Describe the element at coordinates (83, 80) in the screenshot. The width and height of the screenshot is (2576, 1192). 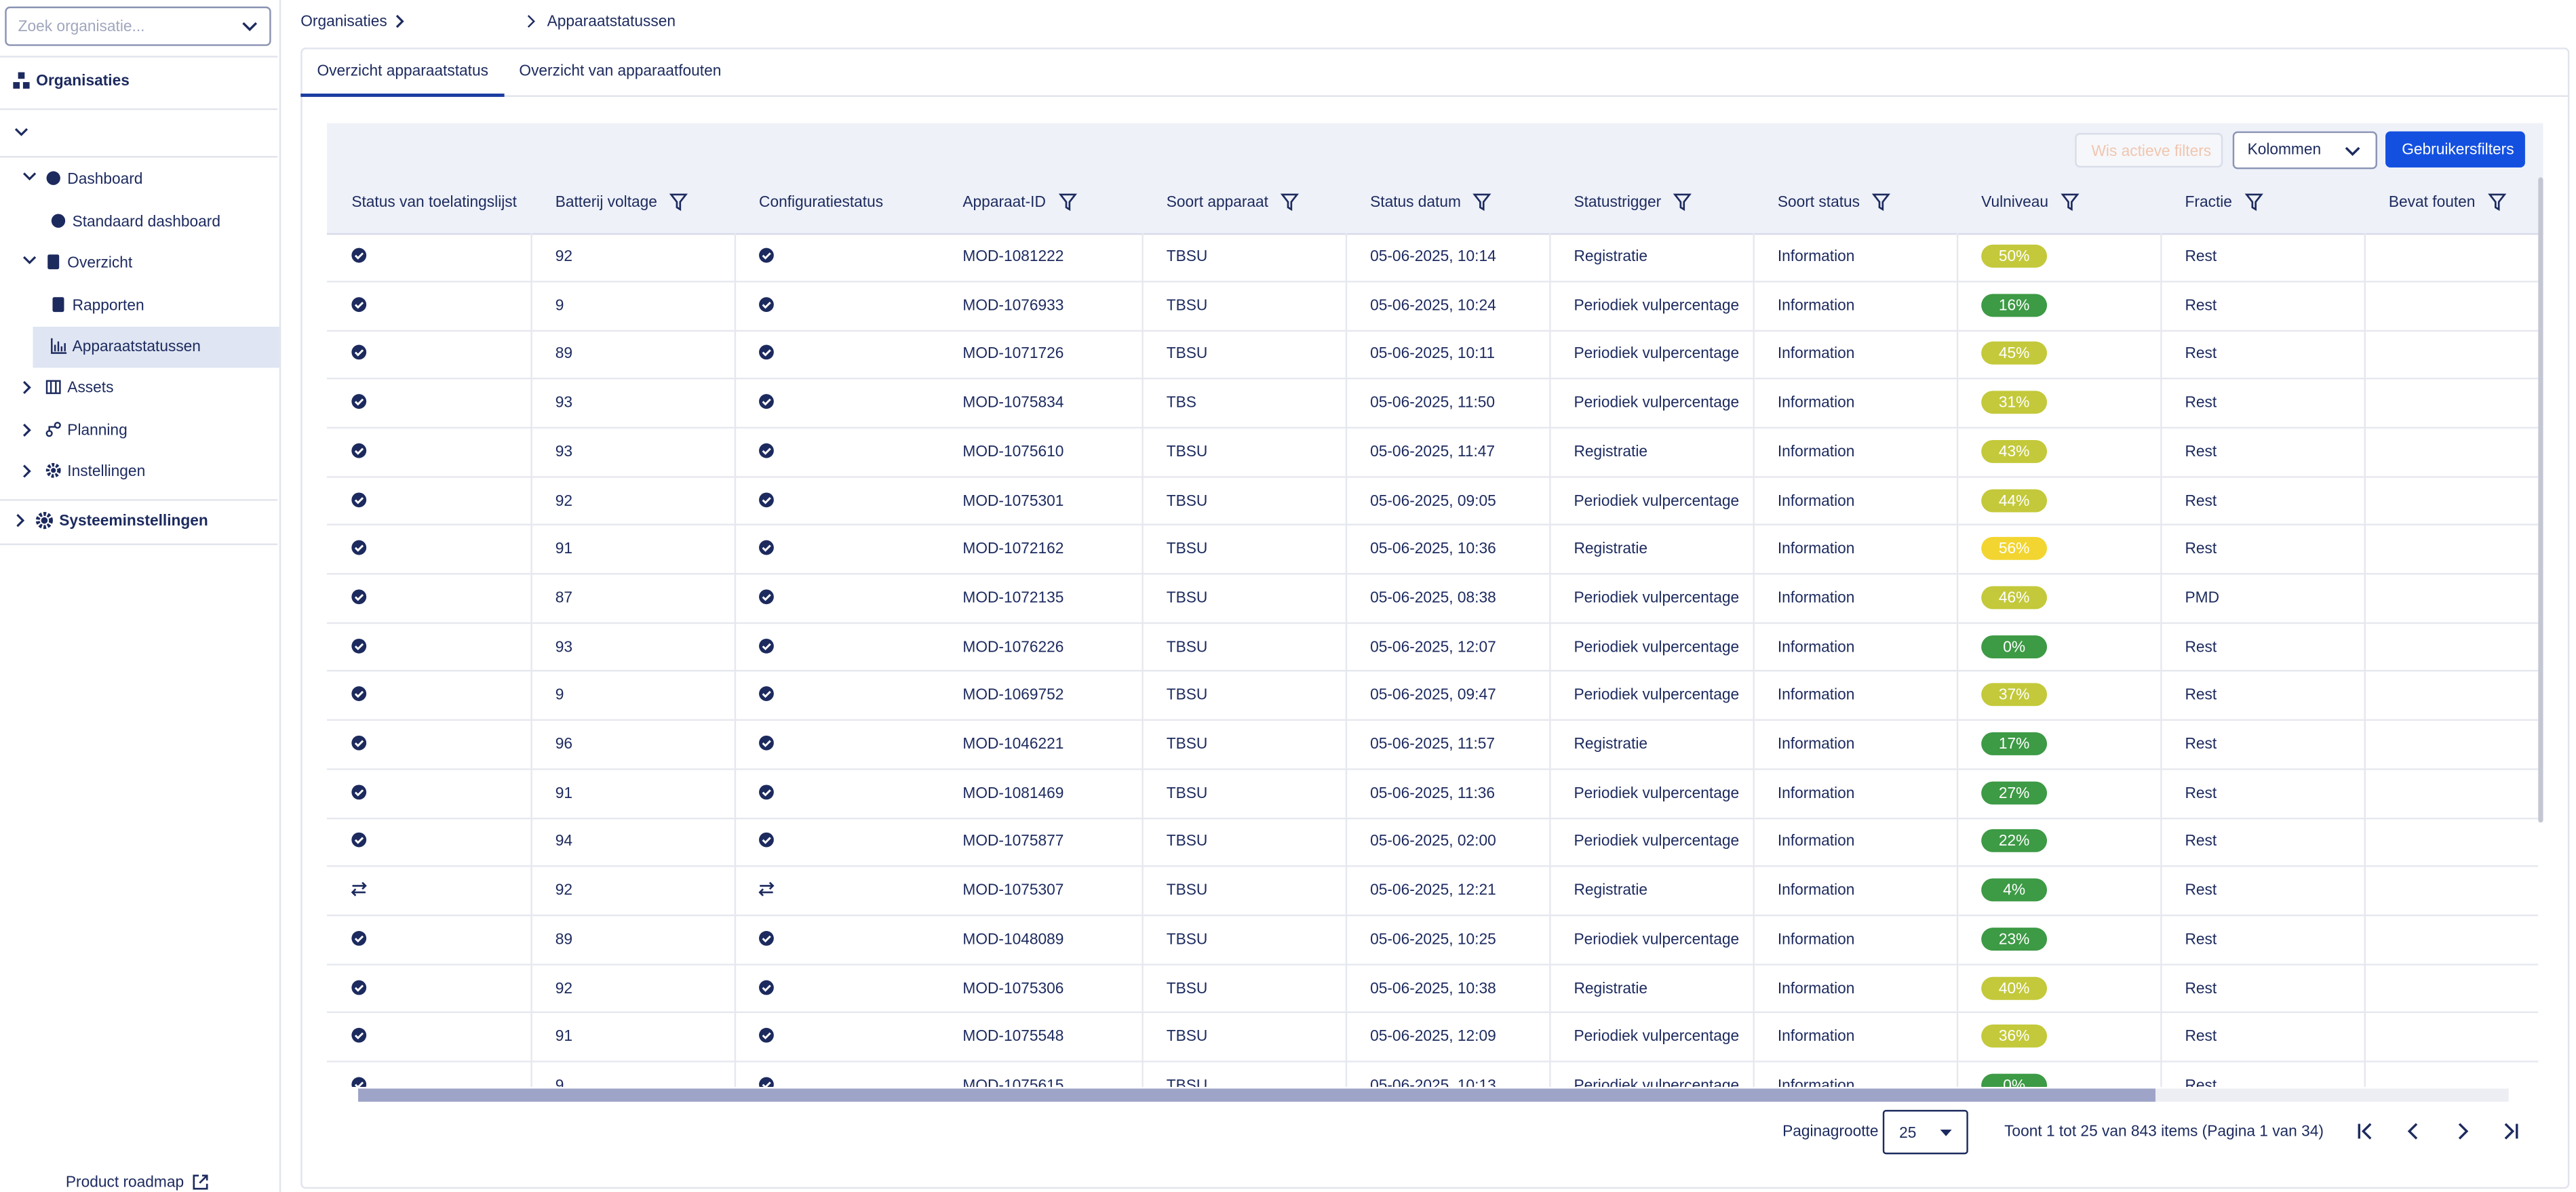
I see `nav-organisations: Organisaties` at that location.